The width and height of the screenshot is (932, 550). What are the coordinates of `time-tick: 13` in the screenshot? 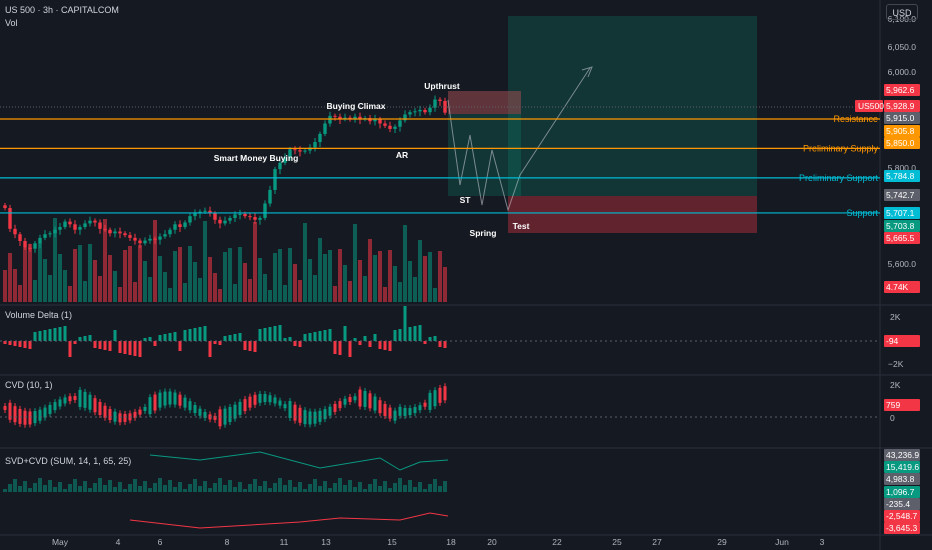 It's located at (326, 542).